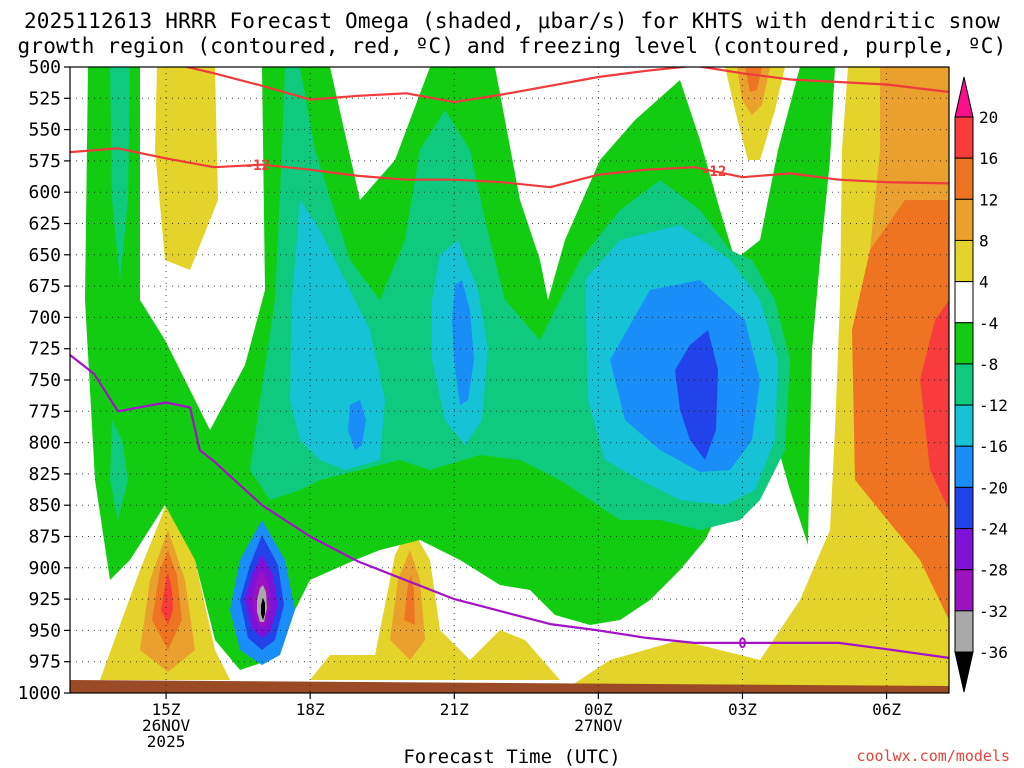  Describe the element at coordinates (39, 693) in the screenshot. I see `y-tick-label: 1000` at that location.